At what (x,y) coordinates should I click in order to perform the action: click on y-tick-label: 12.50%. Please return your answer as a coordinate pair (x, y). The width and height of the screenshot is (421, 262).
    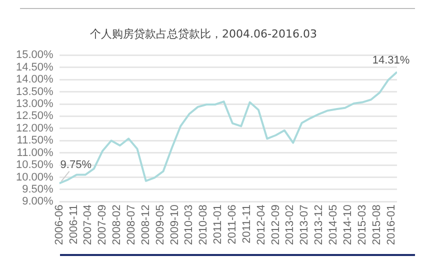
    Looking at the image, I should click on (35, 116).